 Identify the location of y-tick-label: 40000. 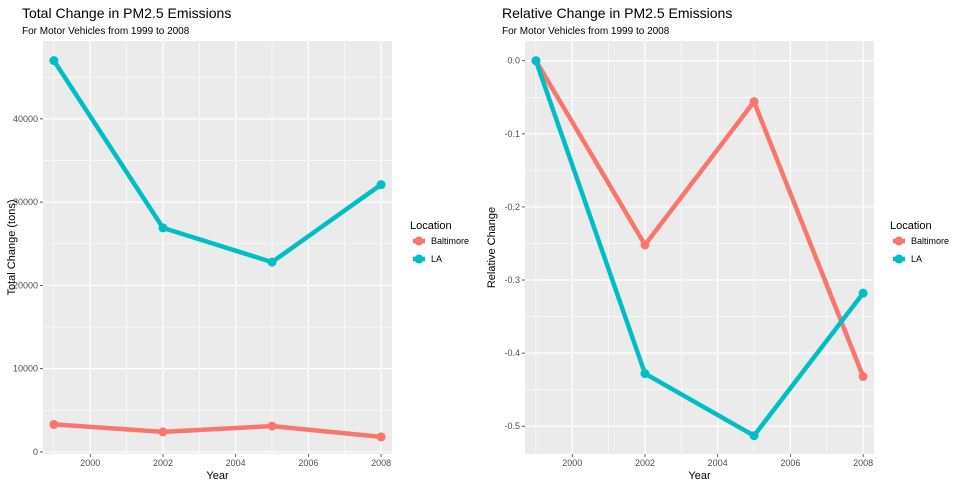
(25, 119).